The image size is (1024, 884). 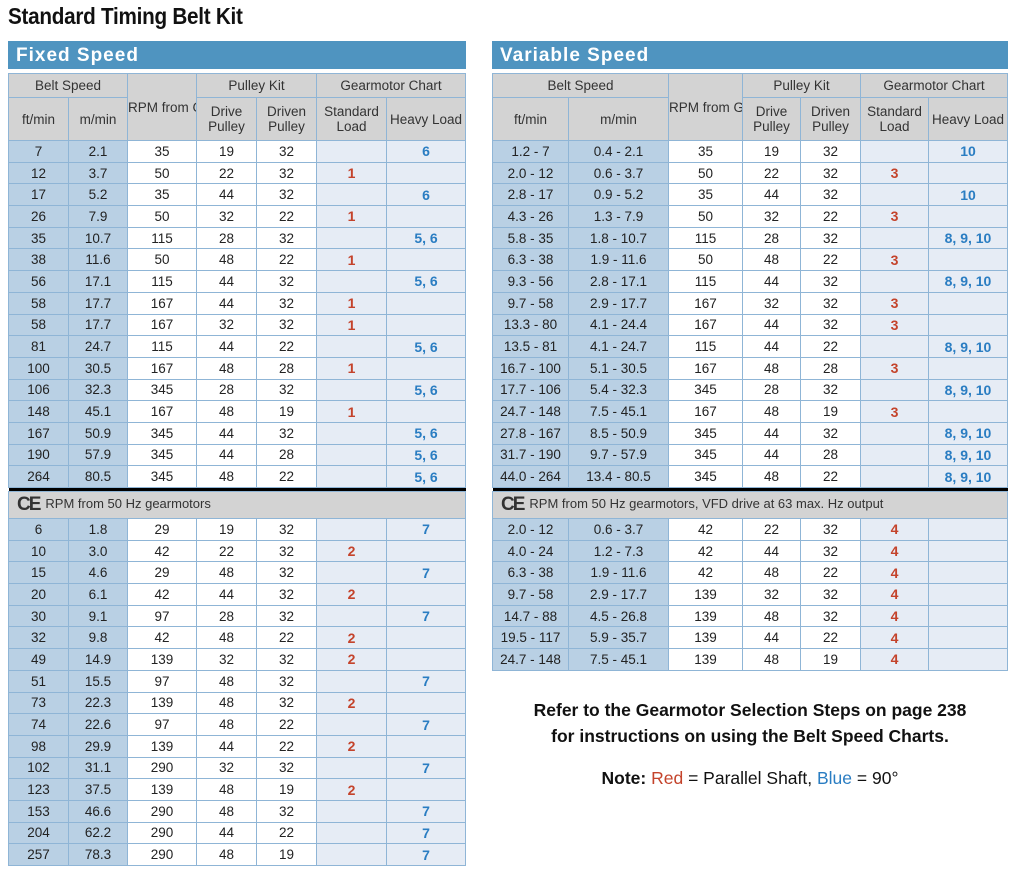 I want to click on table-row: 44.0 - 264 13.4 - 80.5 345 48 22 8, 9, 10, so click(x=750, y=476).